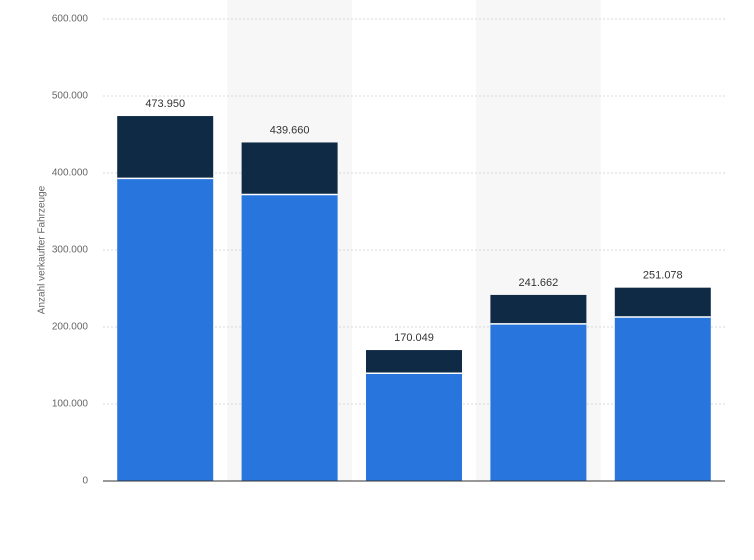  I want to click on y-tick-label: 400.000, so click(70, 173).